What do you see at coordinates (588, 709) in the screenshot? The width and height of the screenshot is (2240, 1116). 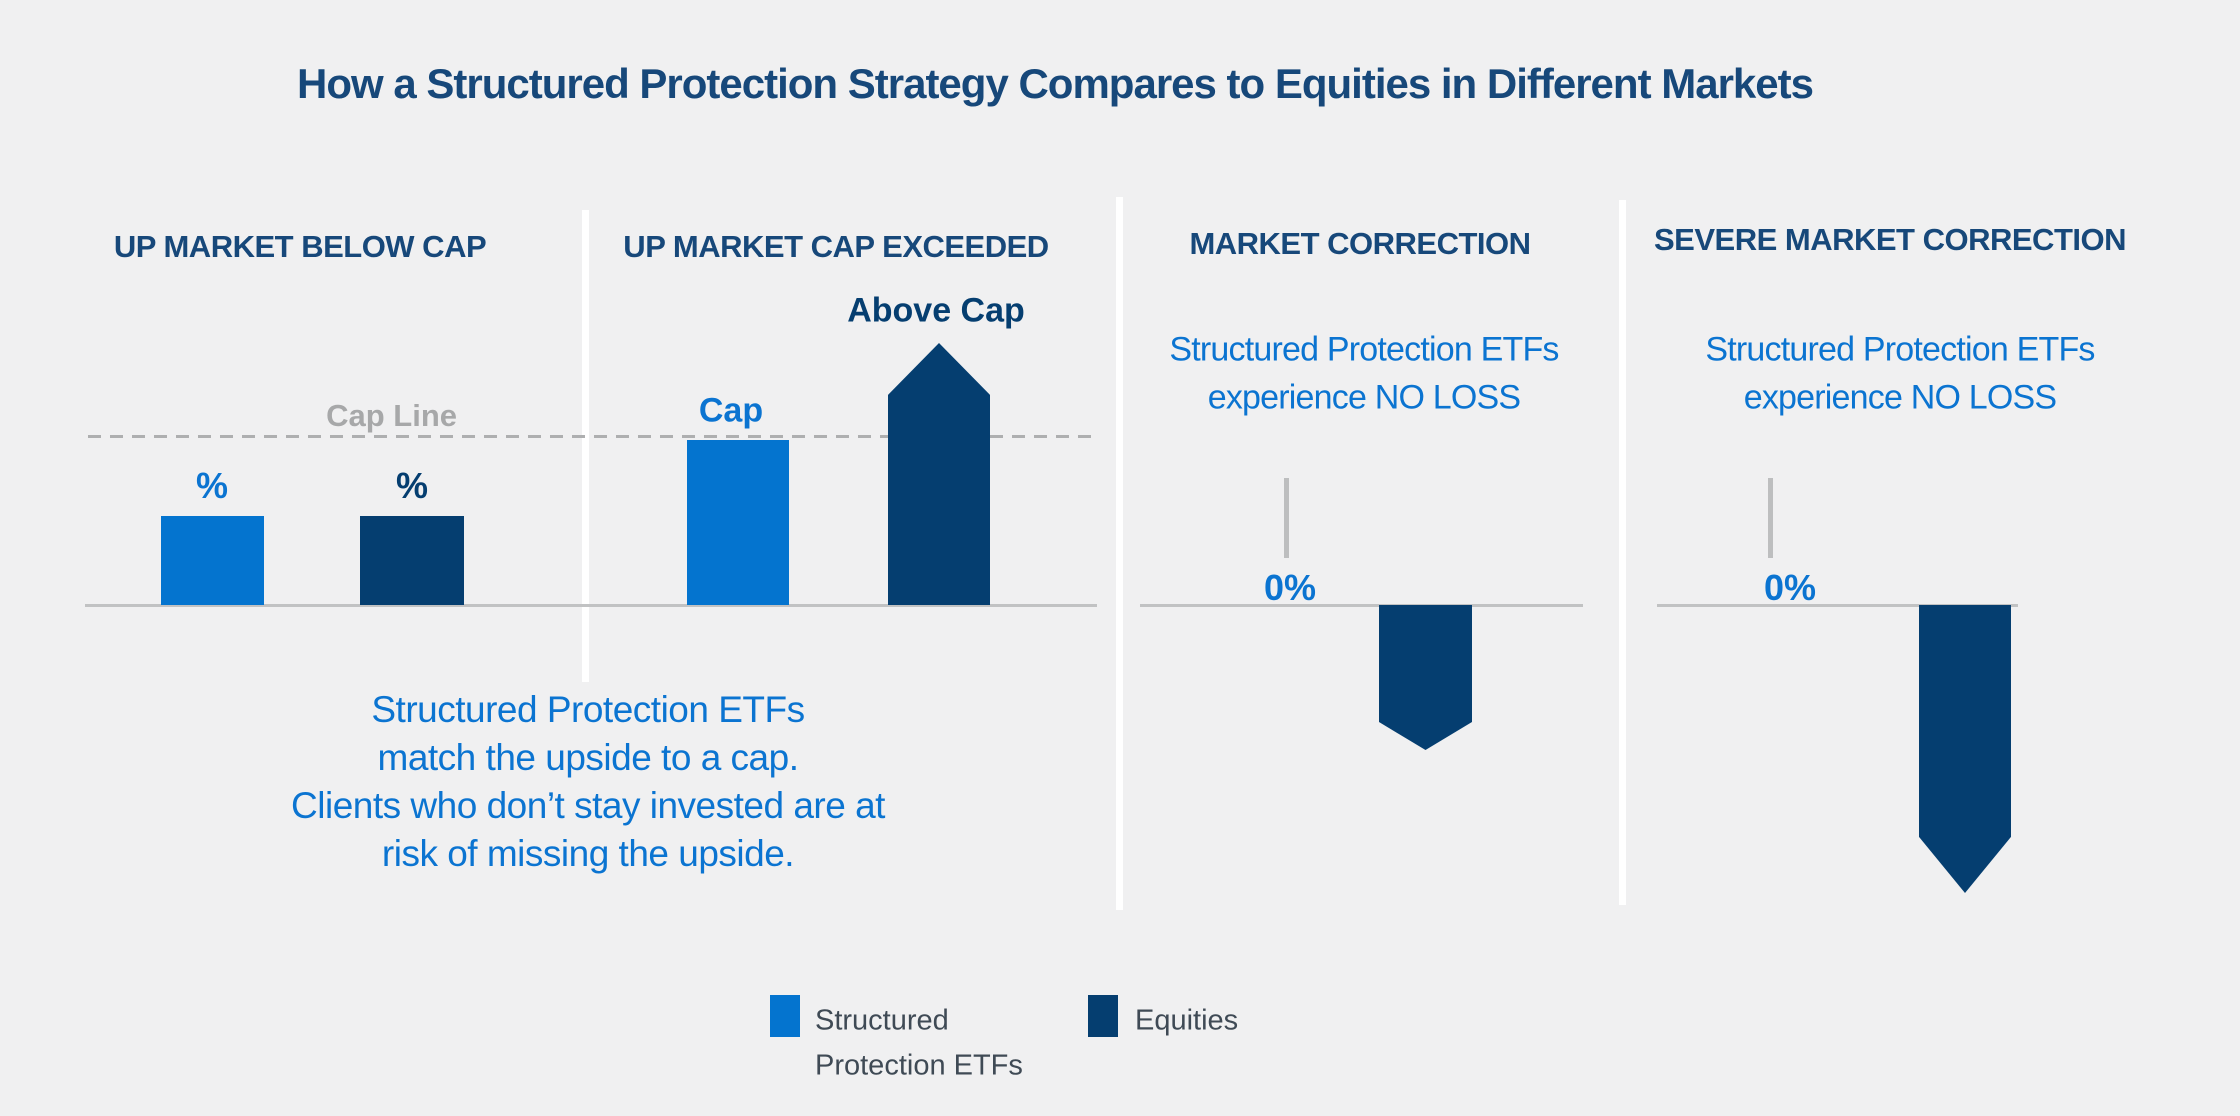 I see `note-line: Structured Protection ETFs` at bounding box center [588, 709].